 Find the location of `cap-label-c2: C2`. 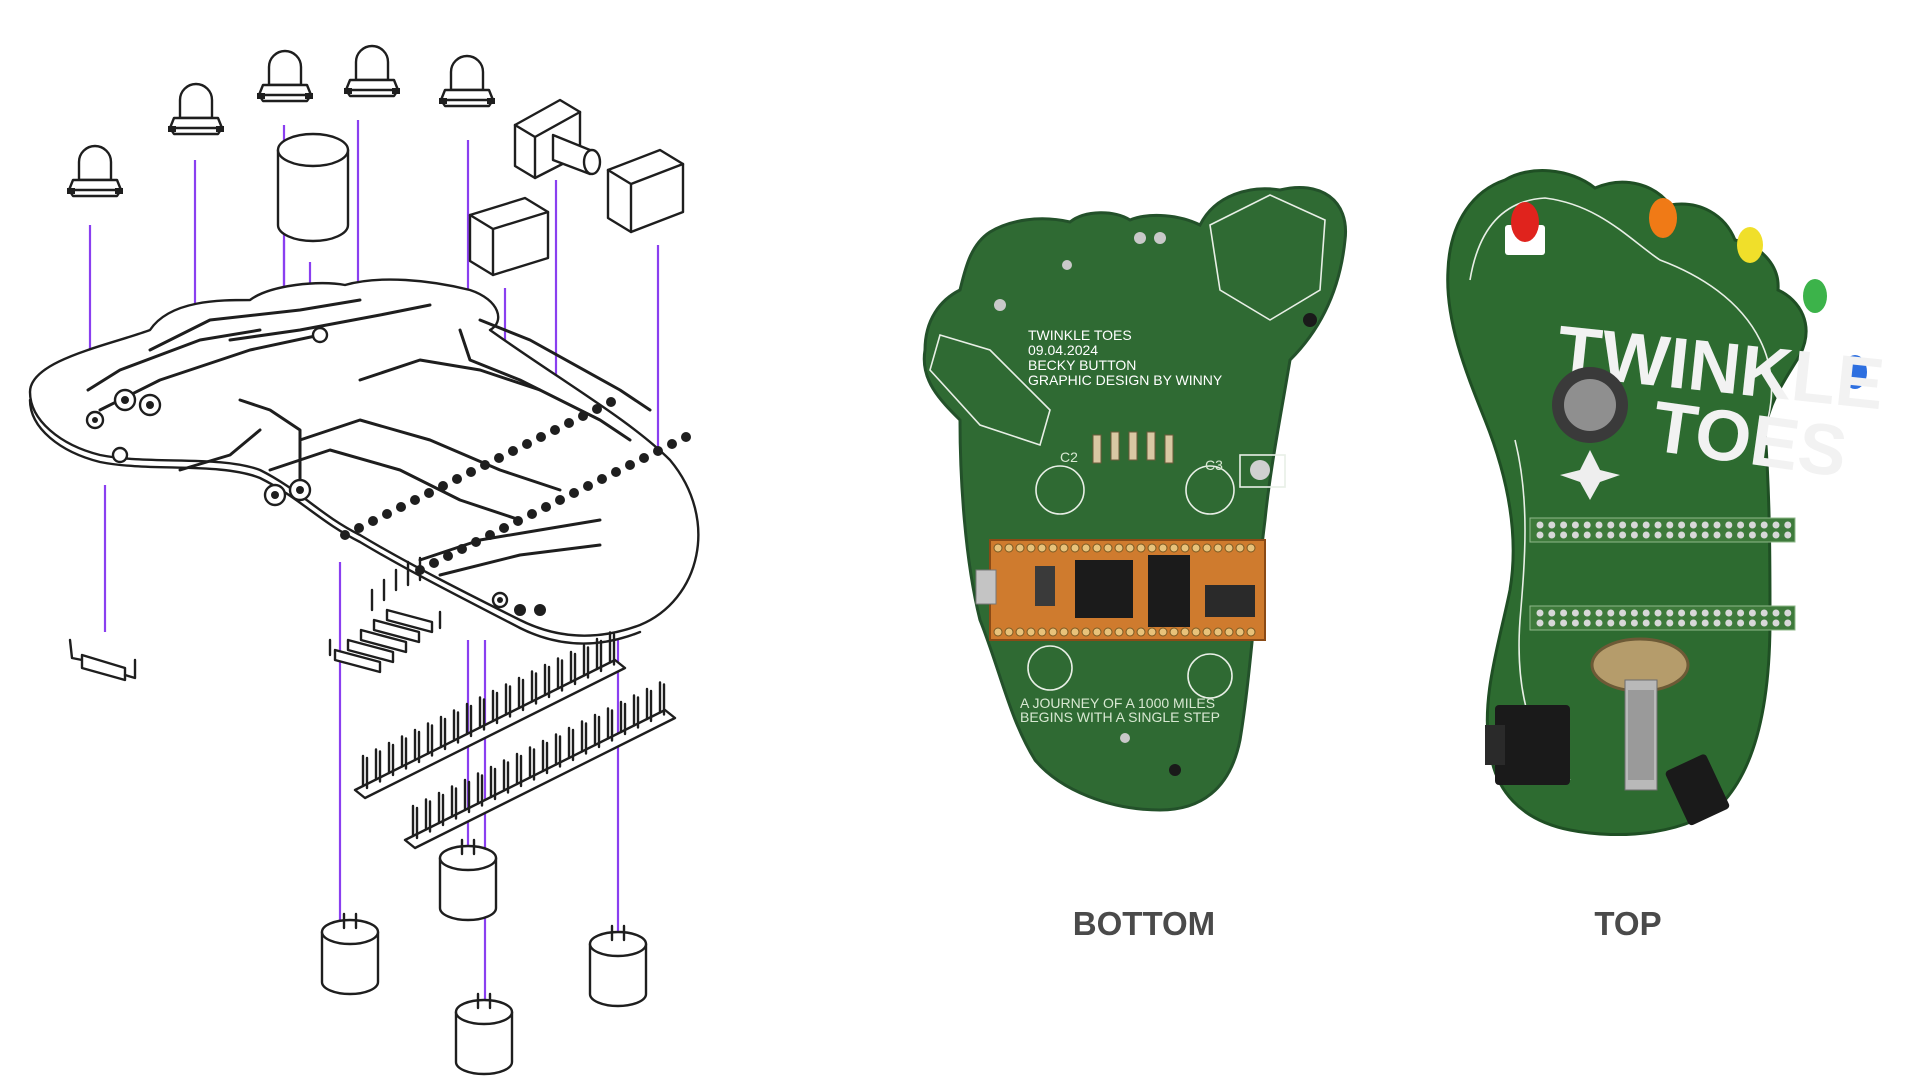

cap-label-c2: C2 is located at coordinates (1069, 457).